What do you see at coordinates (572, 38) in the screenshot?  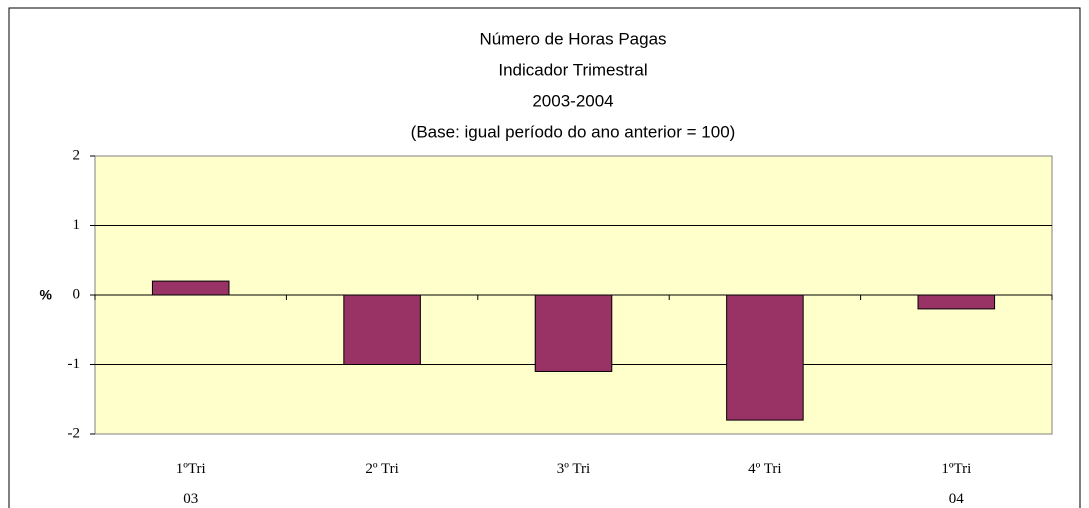 I see `chart-title: Número de Horas Pagas` at bounding box center [572, 38].